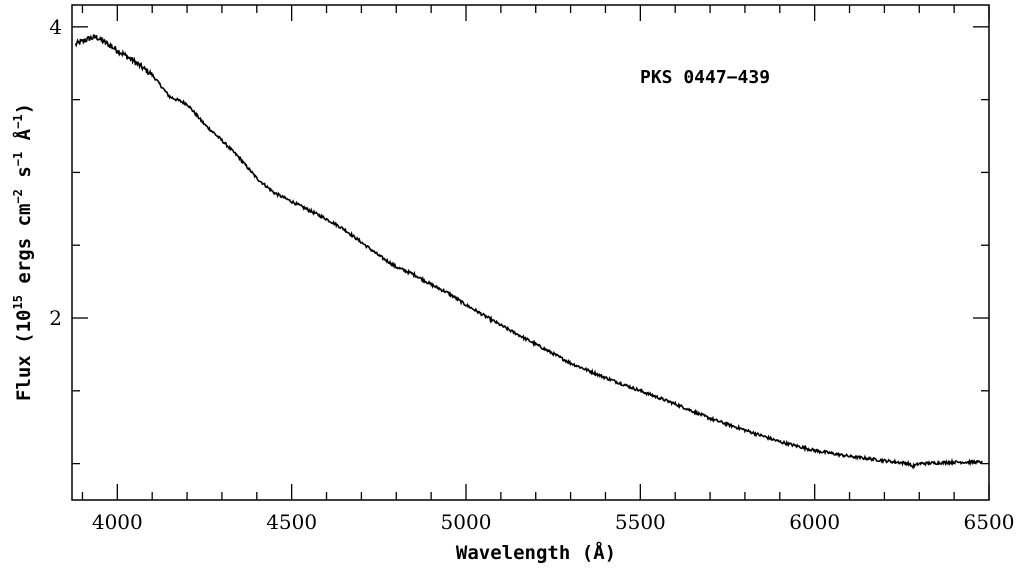 The height and width of the screenshot is (569, 1019). What do you see at coordinates (24, 108) in the screenshot?
I see `y-title-text: )` at bounding box center [24, 108].